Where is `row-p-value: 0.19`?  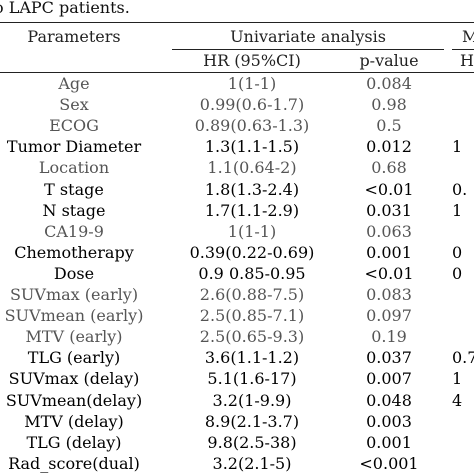
row-p-value: 0.19 is located at coordinates (389, 337).